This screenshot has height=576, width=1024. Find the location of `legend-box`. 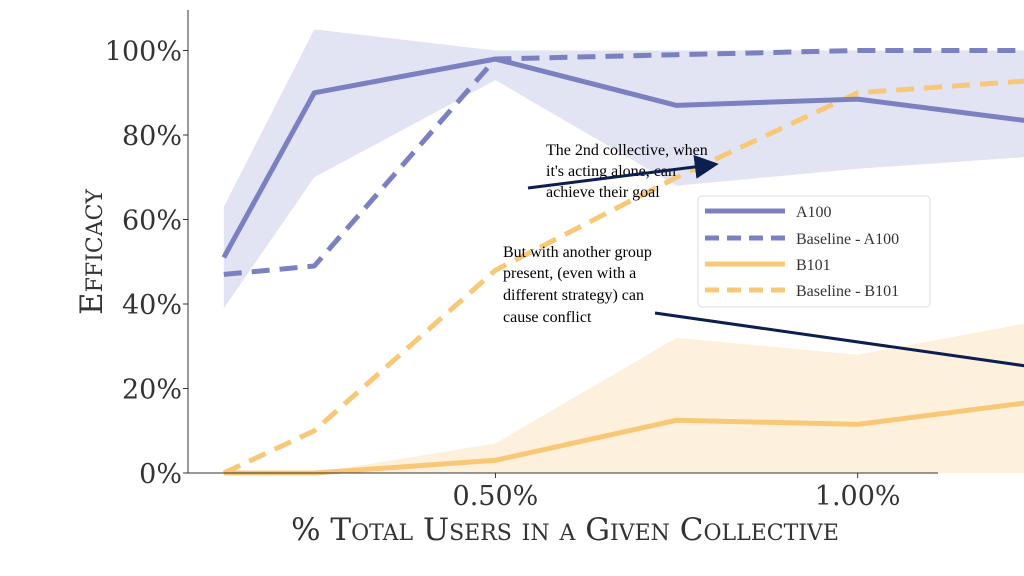

legend-box is located at coordinates (814, 251).